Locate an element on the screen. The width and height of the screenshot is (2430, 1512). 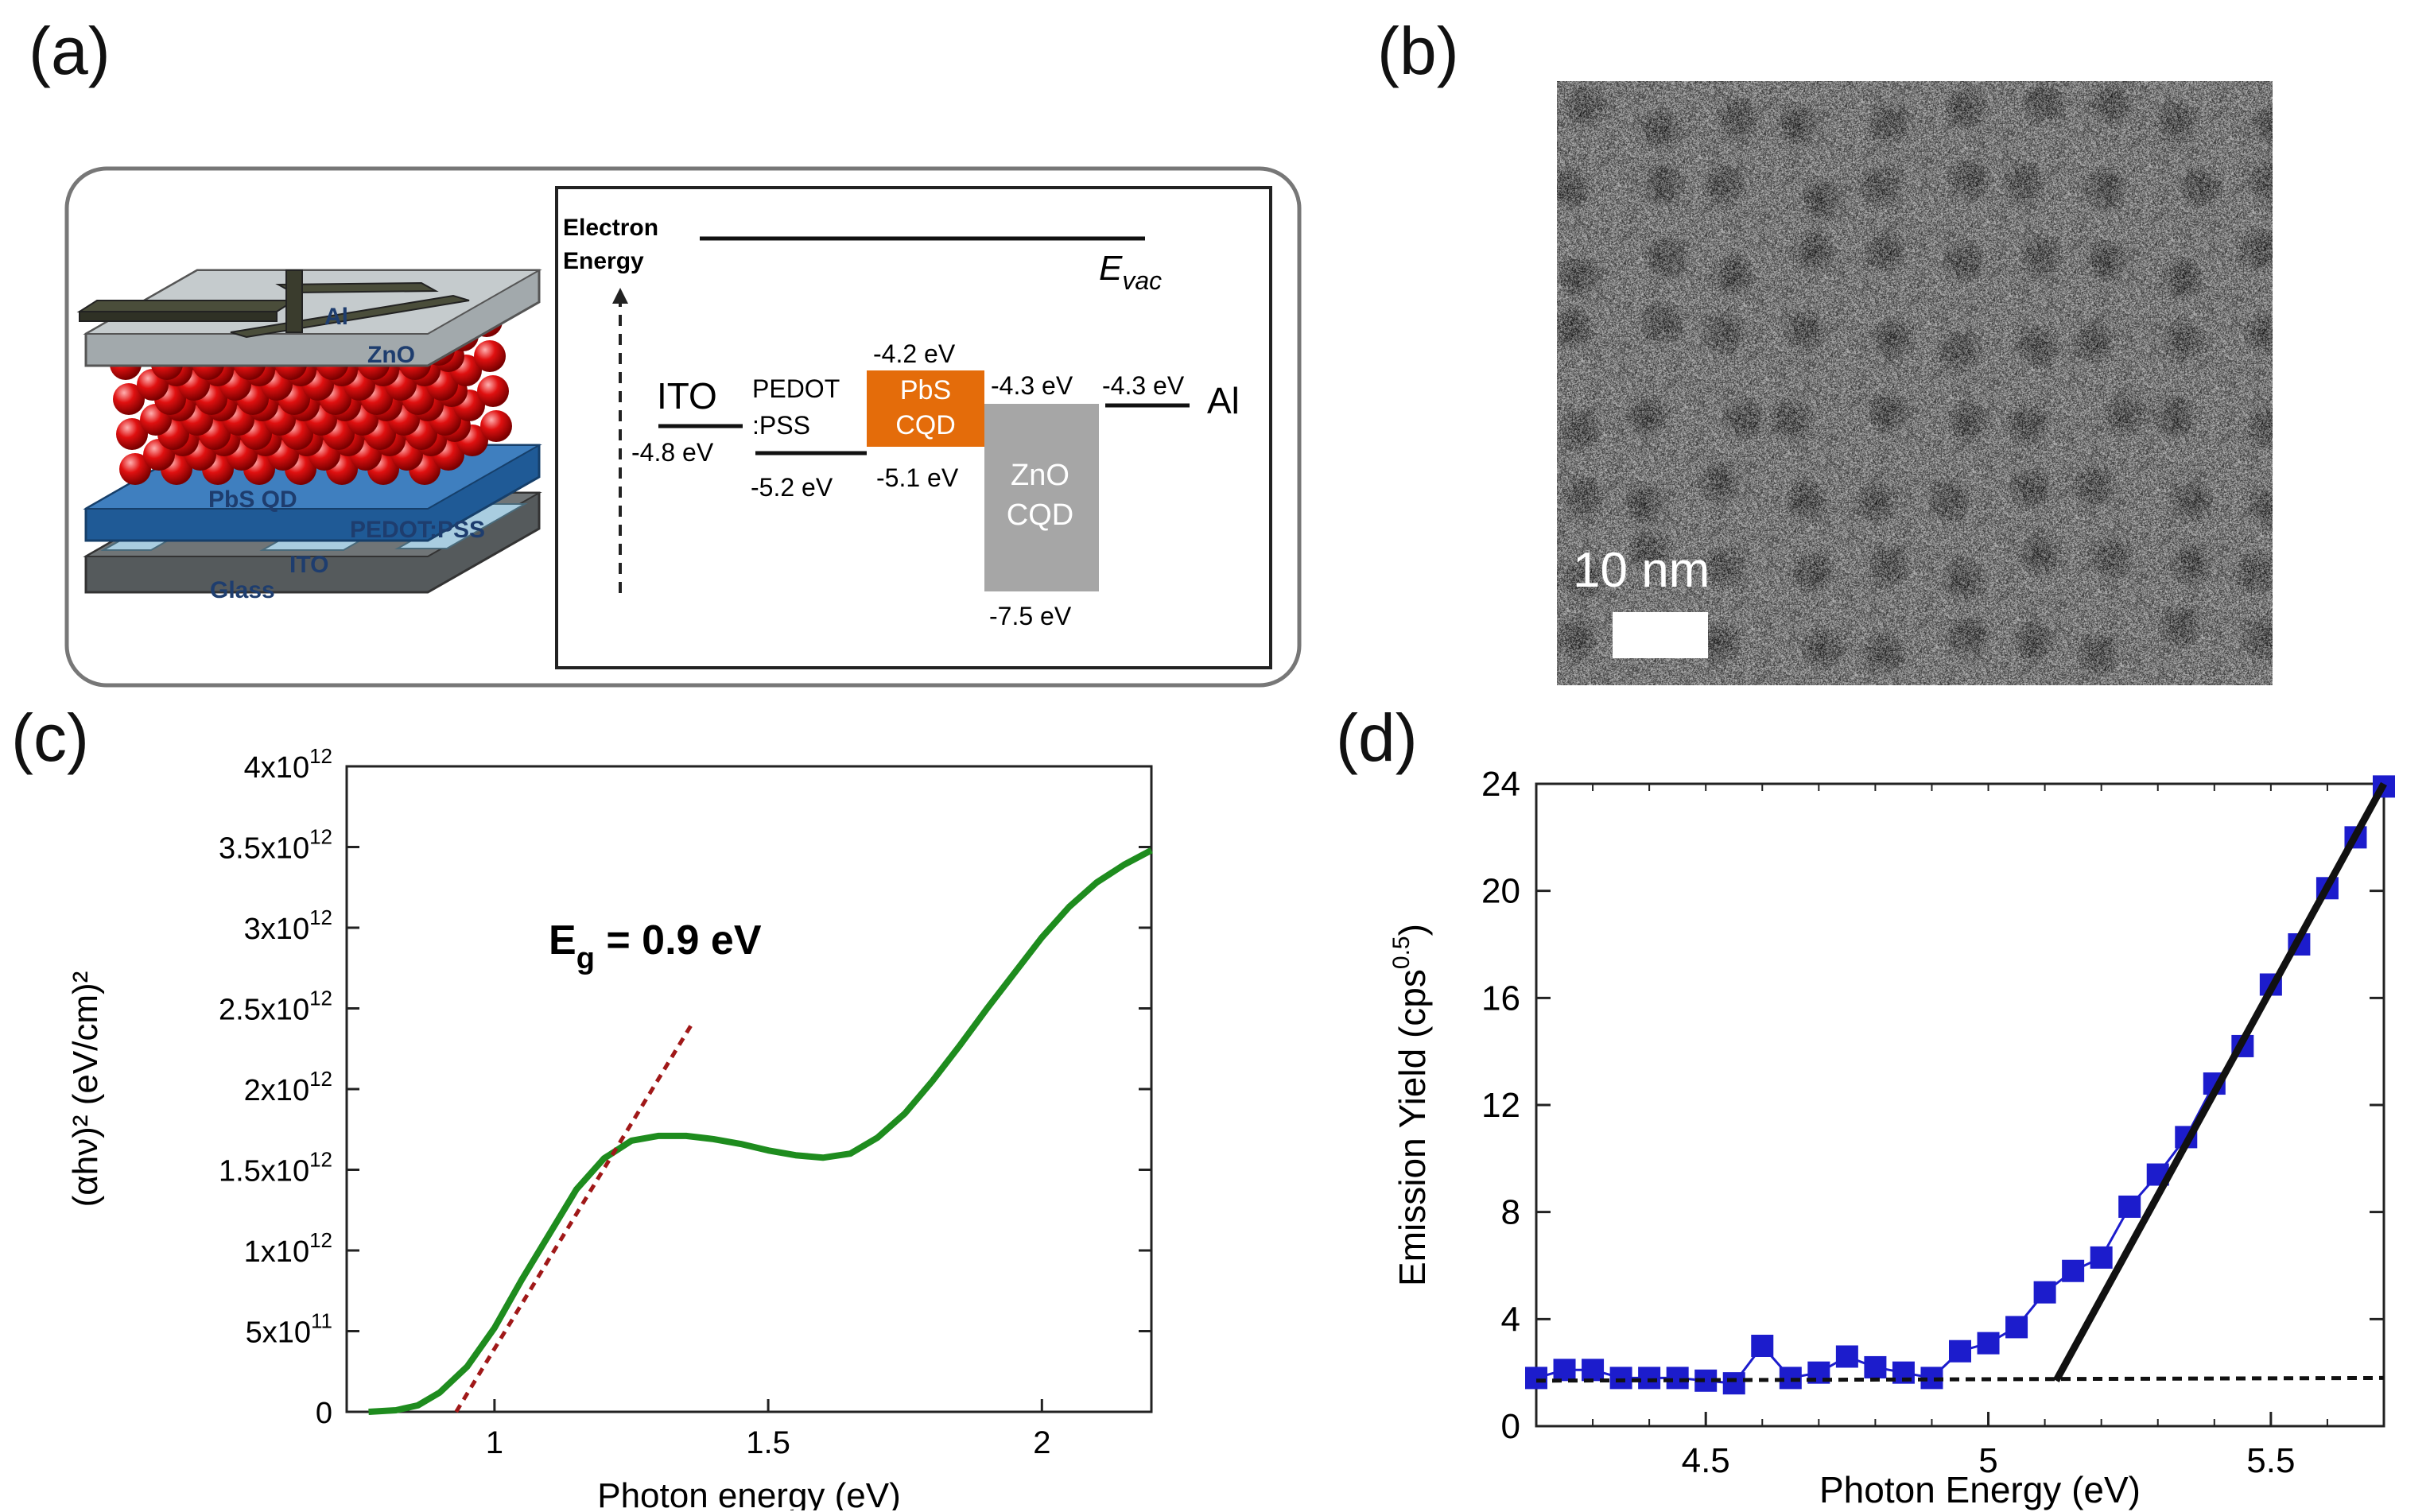
layer-label-pedot: PEDOT:PSS is located at coordinates (417, 530).